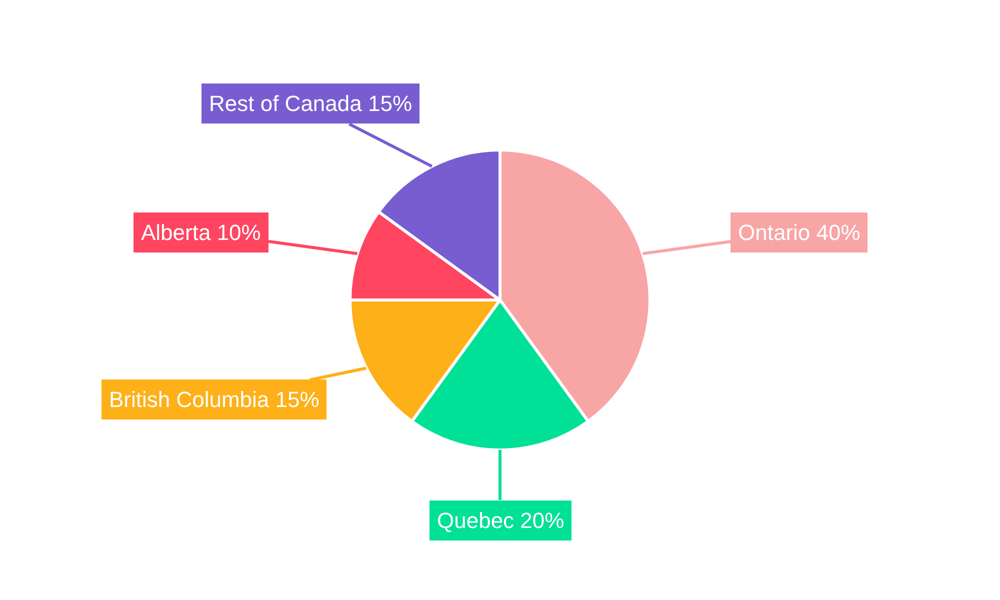 The width and height of the screenshot is (1000, 600). I want to click on slice-label: Quebec 20%, so click(500, 520).